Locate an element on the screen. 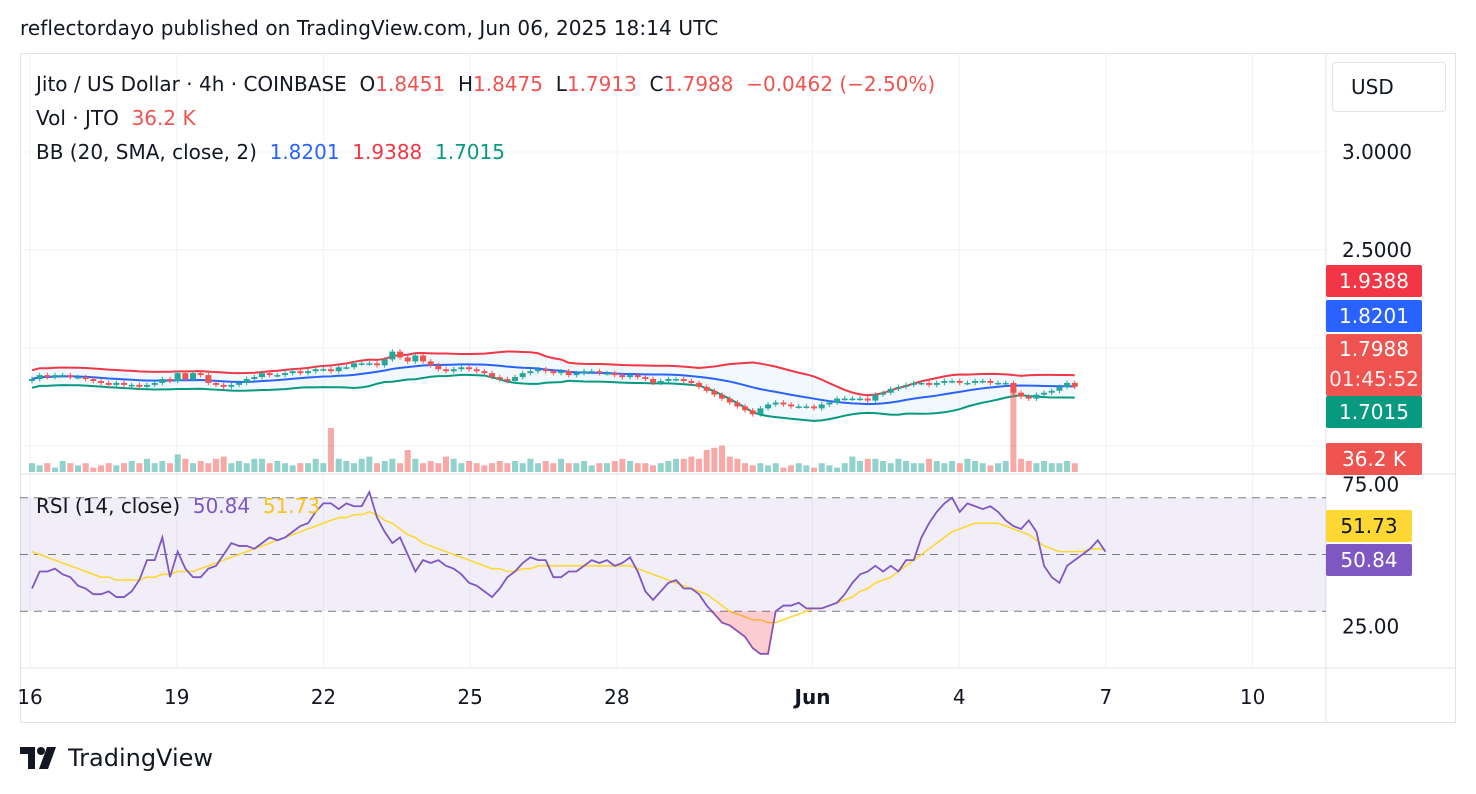  legend-rsi-value: 50.84 is located at coordinates (221, 506).